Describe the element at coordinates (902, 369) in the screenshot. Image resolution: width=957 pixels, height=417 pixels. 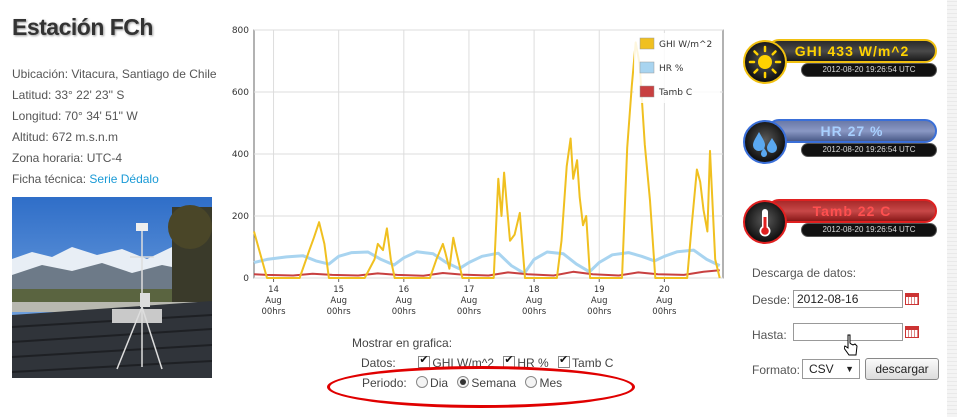
I see `download-button: descargar` at that location.